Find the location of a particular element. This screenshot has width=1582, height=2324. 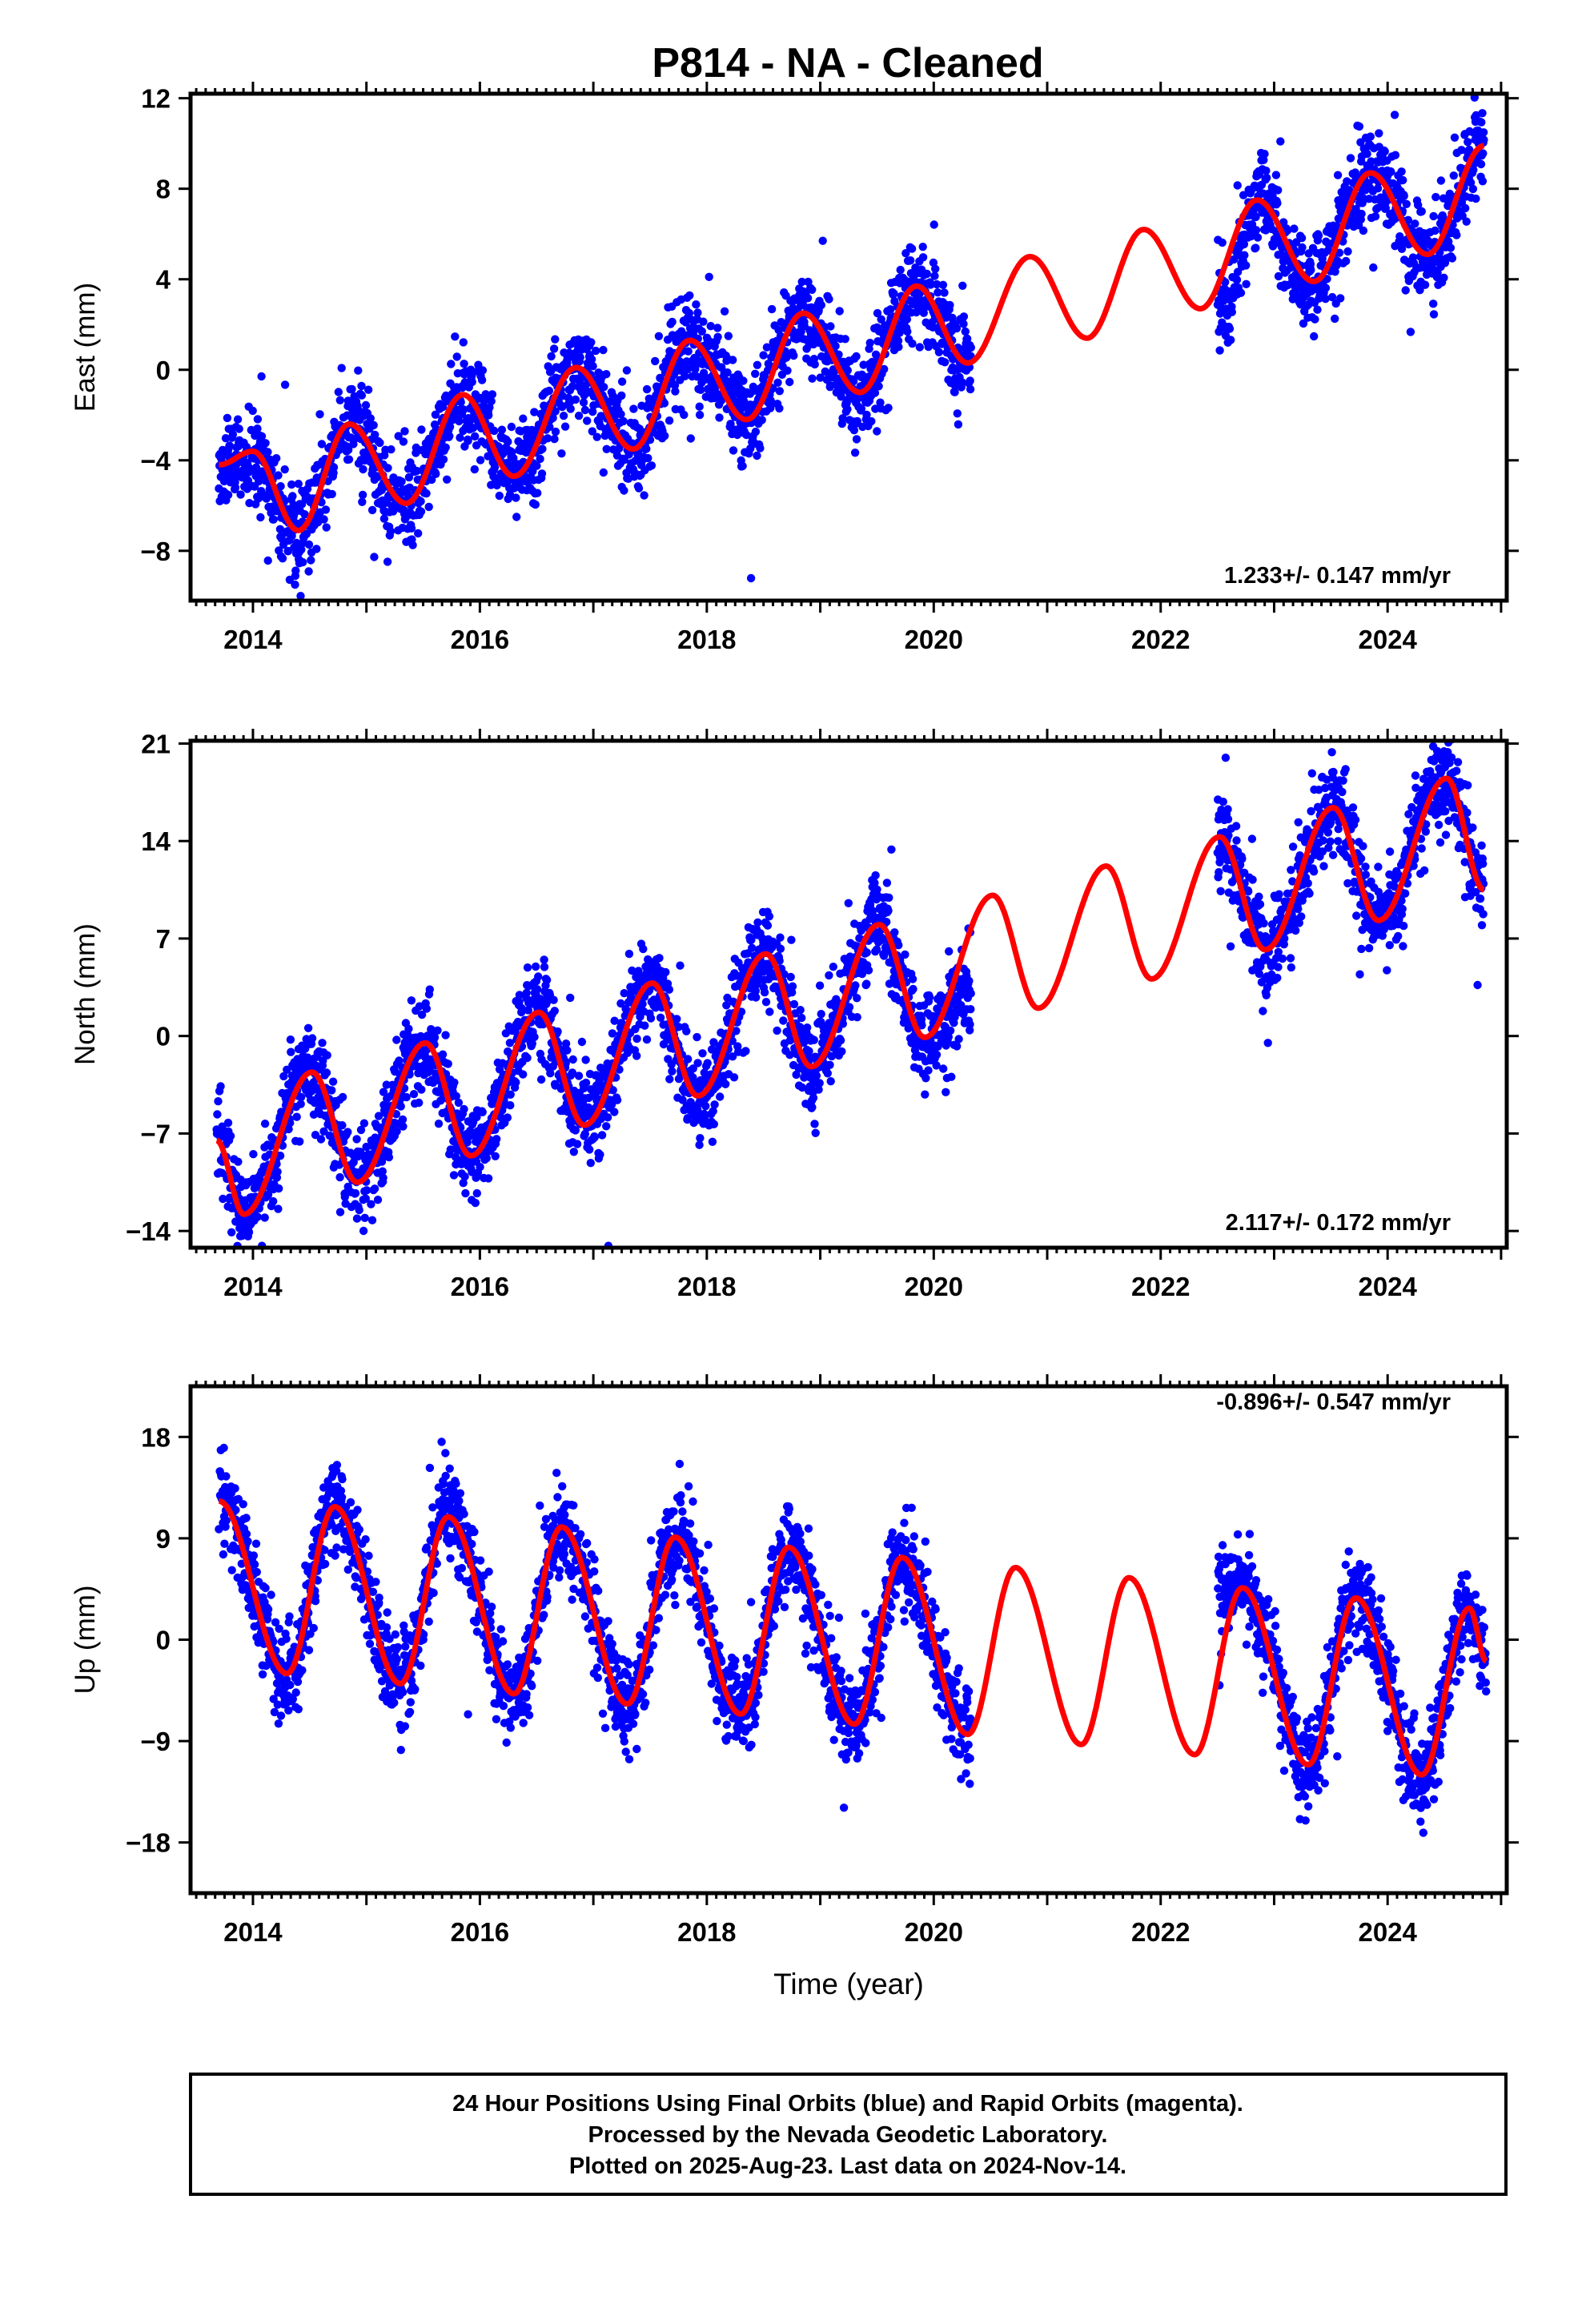

y-tick-label: 4 is located at coordinates (164, 280).